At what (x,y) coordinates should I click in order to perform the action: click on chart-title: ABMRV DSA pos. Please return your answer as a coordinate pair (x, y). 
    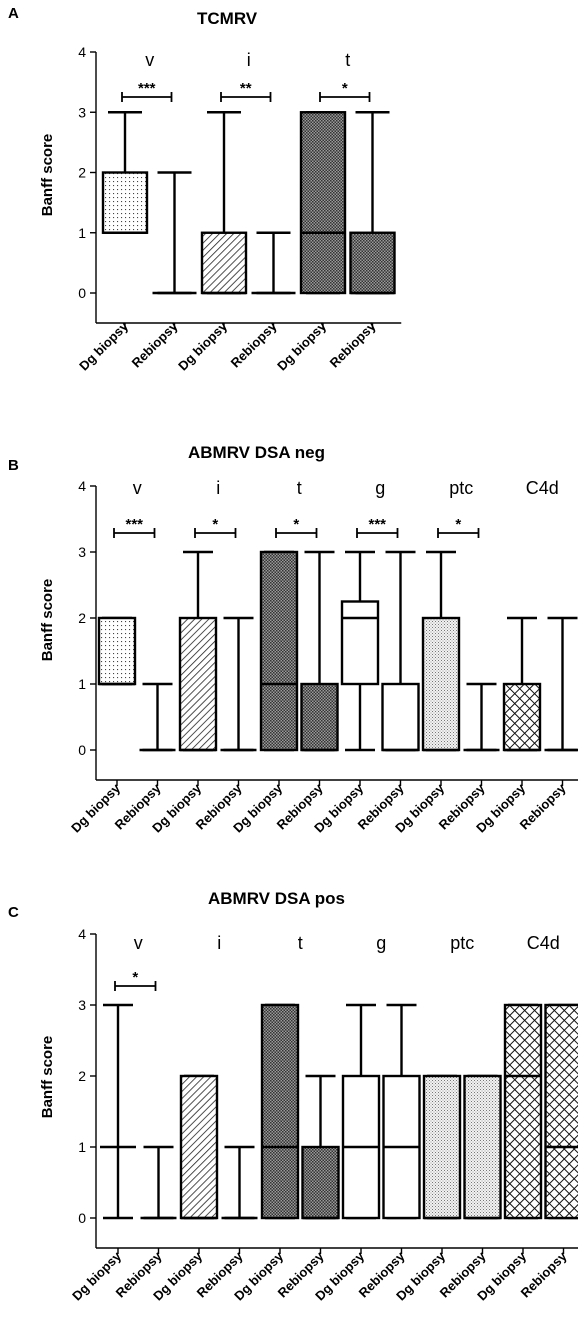
    Looking at the image, I should click on (276, 898).